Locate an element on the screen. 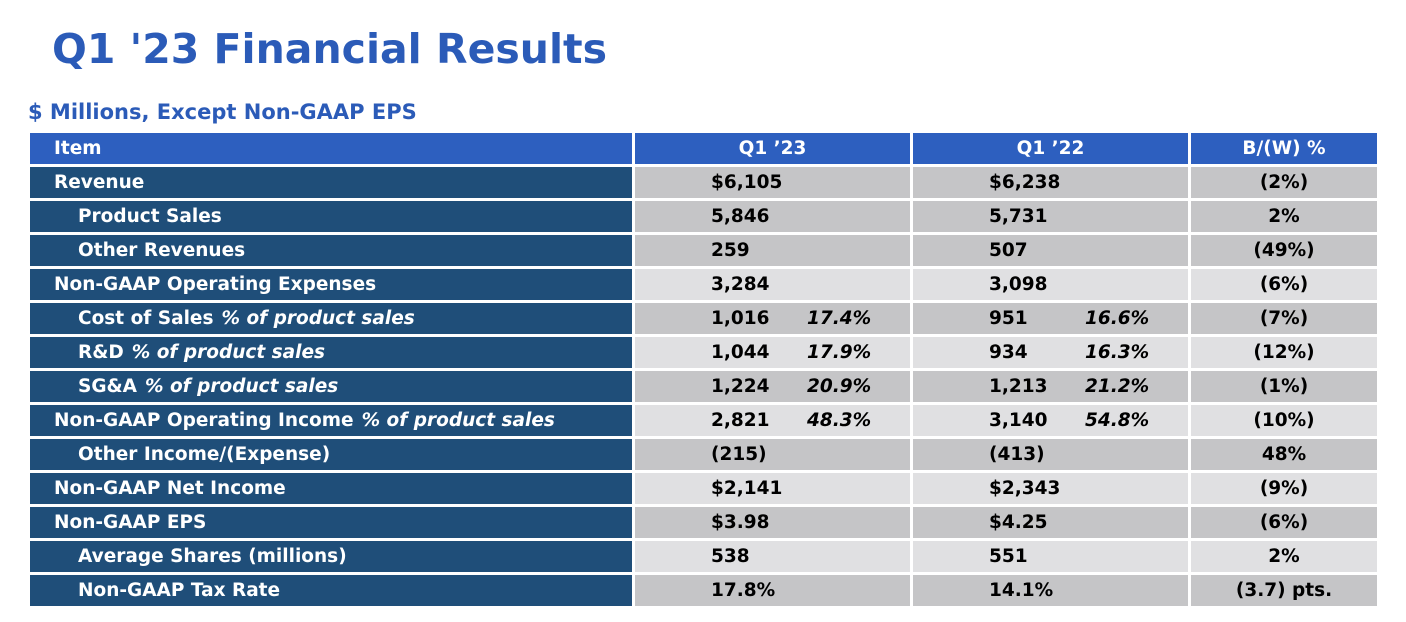  row-item-text: R&D is located at coordinates (101, 352).